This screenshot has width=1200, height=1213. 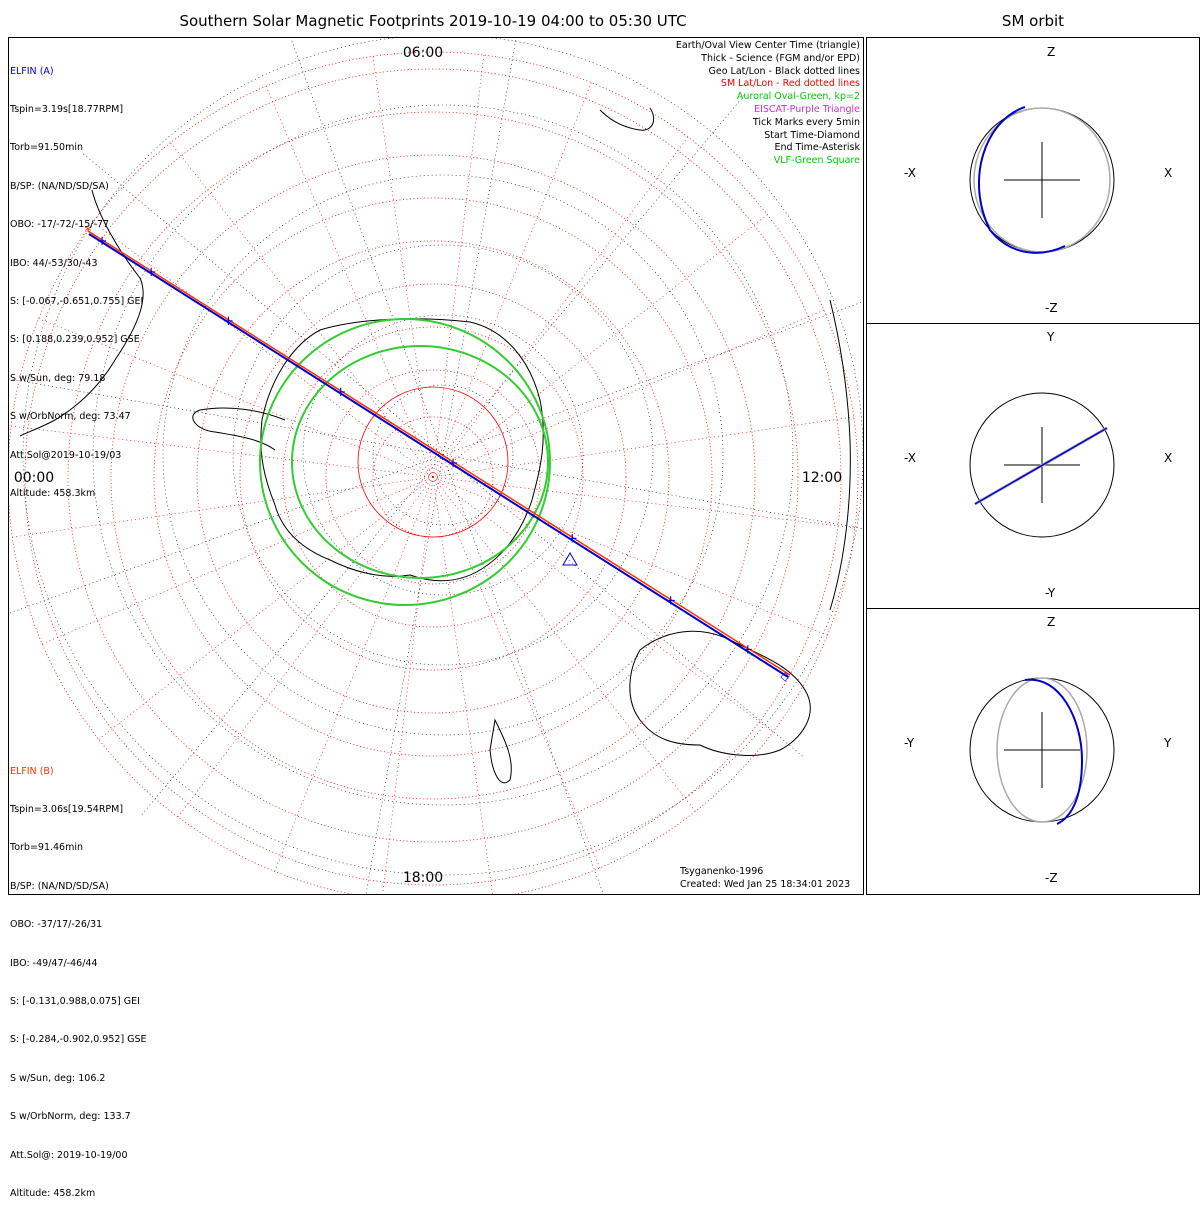 What do you see at coordinates (1033, 180) in the screenshot?
I see `orbit-panel-xz` at bounding box center [1033, 180].